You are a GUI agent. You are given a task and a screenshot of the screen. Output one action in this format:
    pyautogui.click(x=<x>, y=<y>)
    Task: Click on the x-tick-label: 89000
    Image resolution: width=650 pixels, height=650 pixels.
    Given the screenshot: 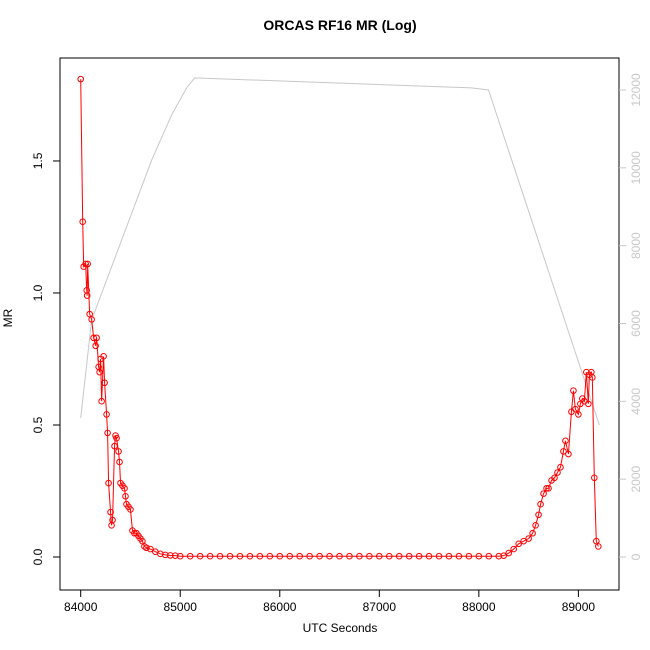 What is the action you would take?
    pyautogui.click(x=579, y=607)
    